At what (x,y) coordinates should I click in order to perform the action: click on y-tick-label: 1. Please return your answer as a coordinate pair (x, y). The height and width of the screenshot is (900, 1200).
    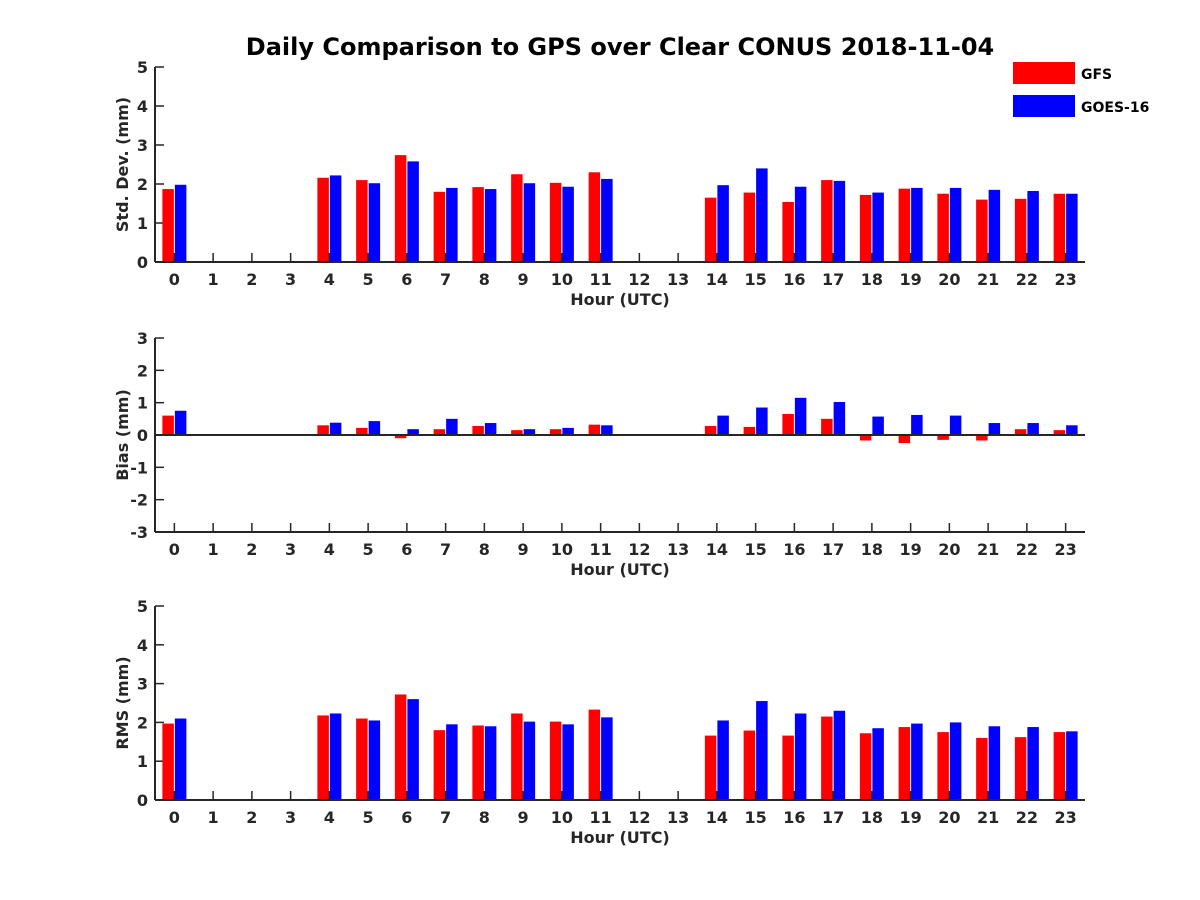
    Looking at the image, I should click on (142, 403).